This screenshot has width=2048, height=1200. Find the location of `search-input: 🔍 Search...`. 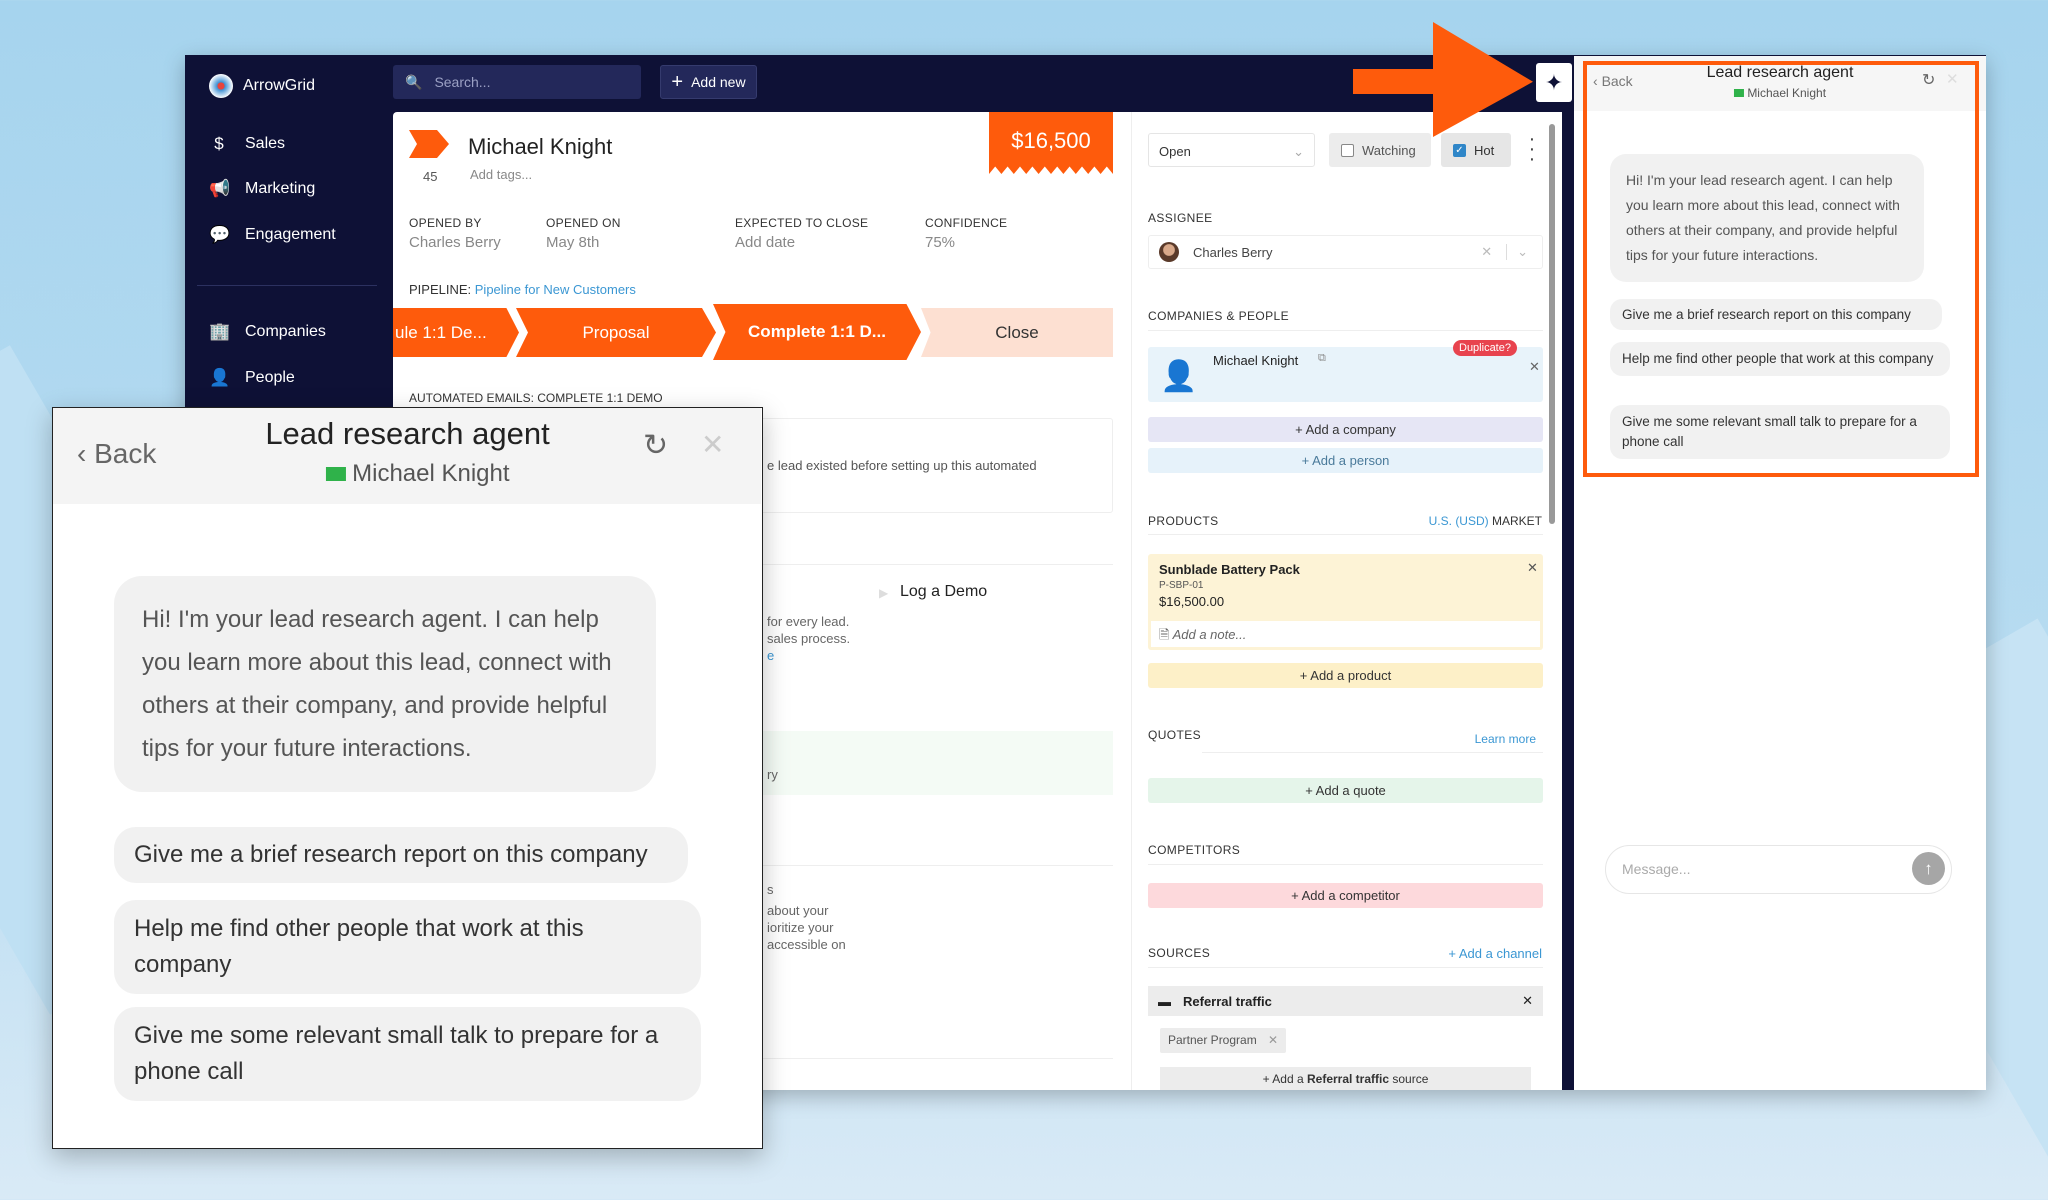

search-input: 🔍 Search... is located at coordinates (517, 82).